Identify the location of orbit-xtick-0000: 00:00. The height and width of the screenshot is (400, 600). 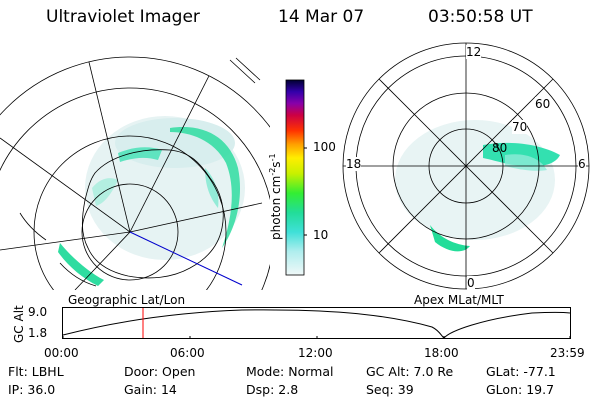
(61, 353).